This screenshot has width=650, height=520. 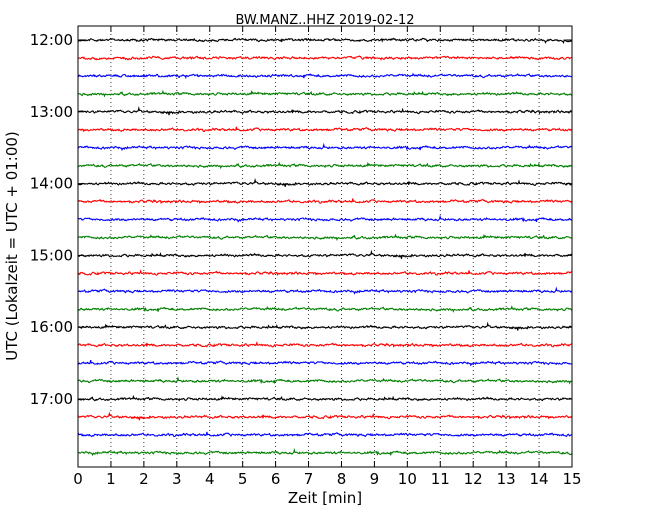 What do you see at coordinates (325, 363) in the screenshot?
I see `trace-16:30` at bounding box center [325, 363].